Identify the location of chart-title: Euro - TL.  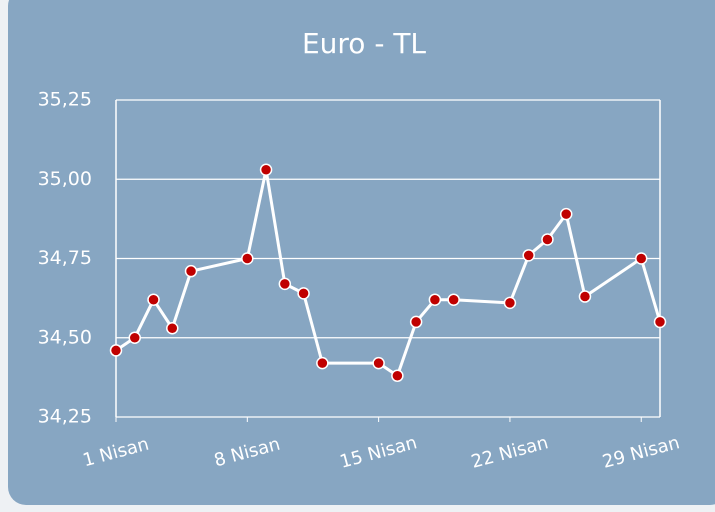
(364, 43).